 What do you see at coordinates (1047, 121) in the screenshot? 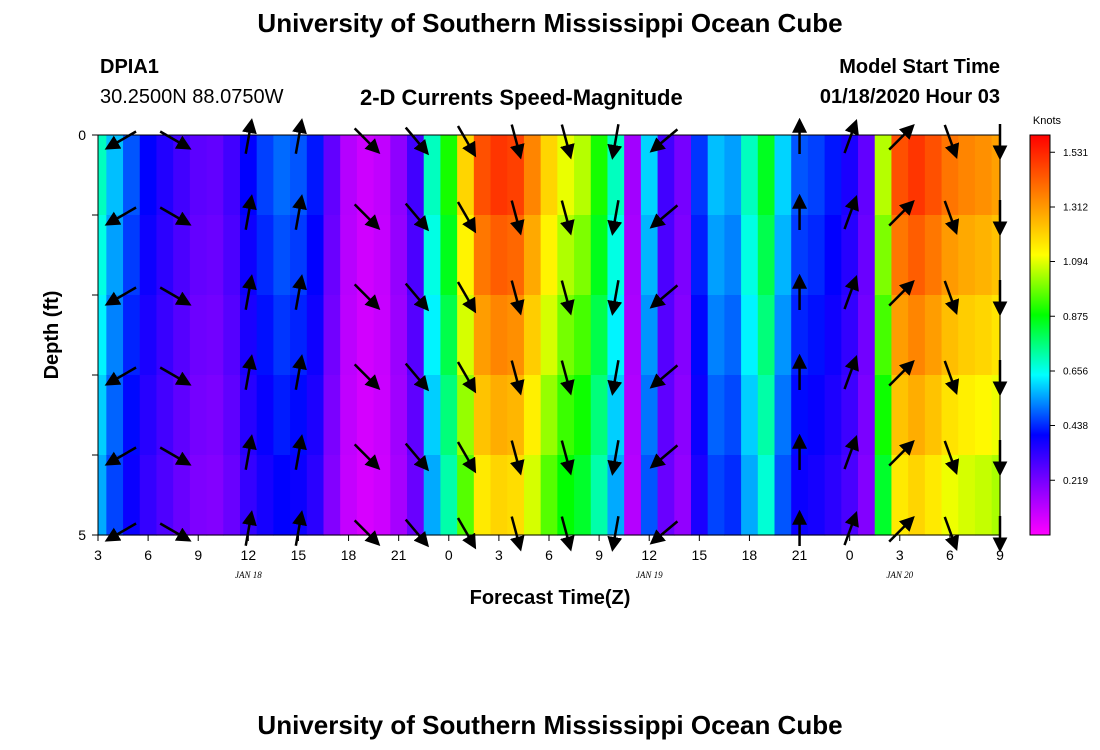
I see `colorbar-label: Knots` at bounding box center [1047, 121].